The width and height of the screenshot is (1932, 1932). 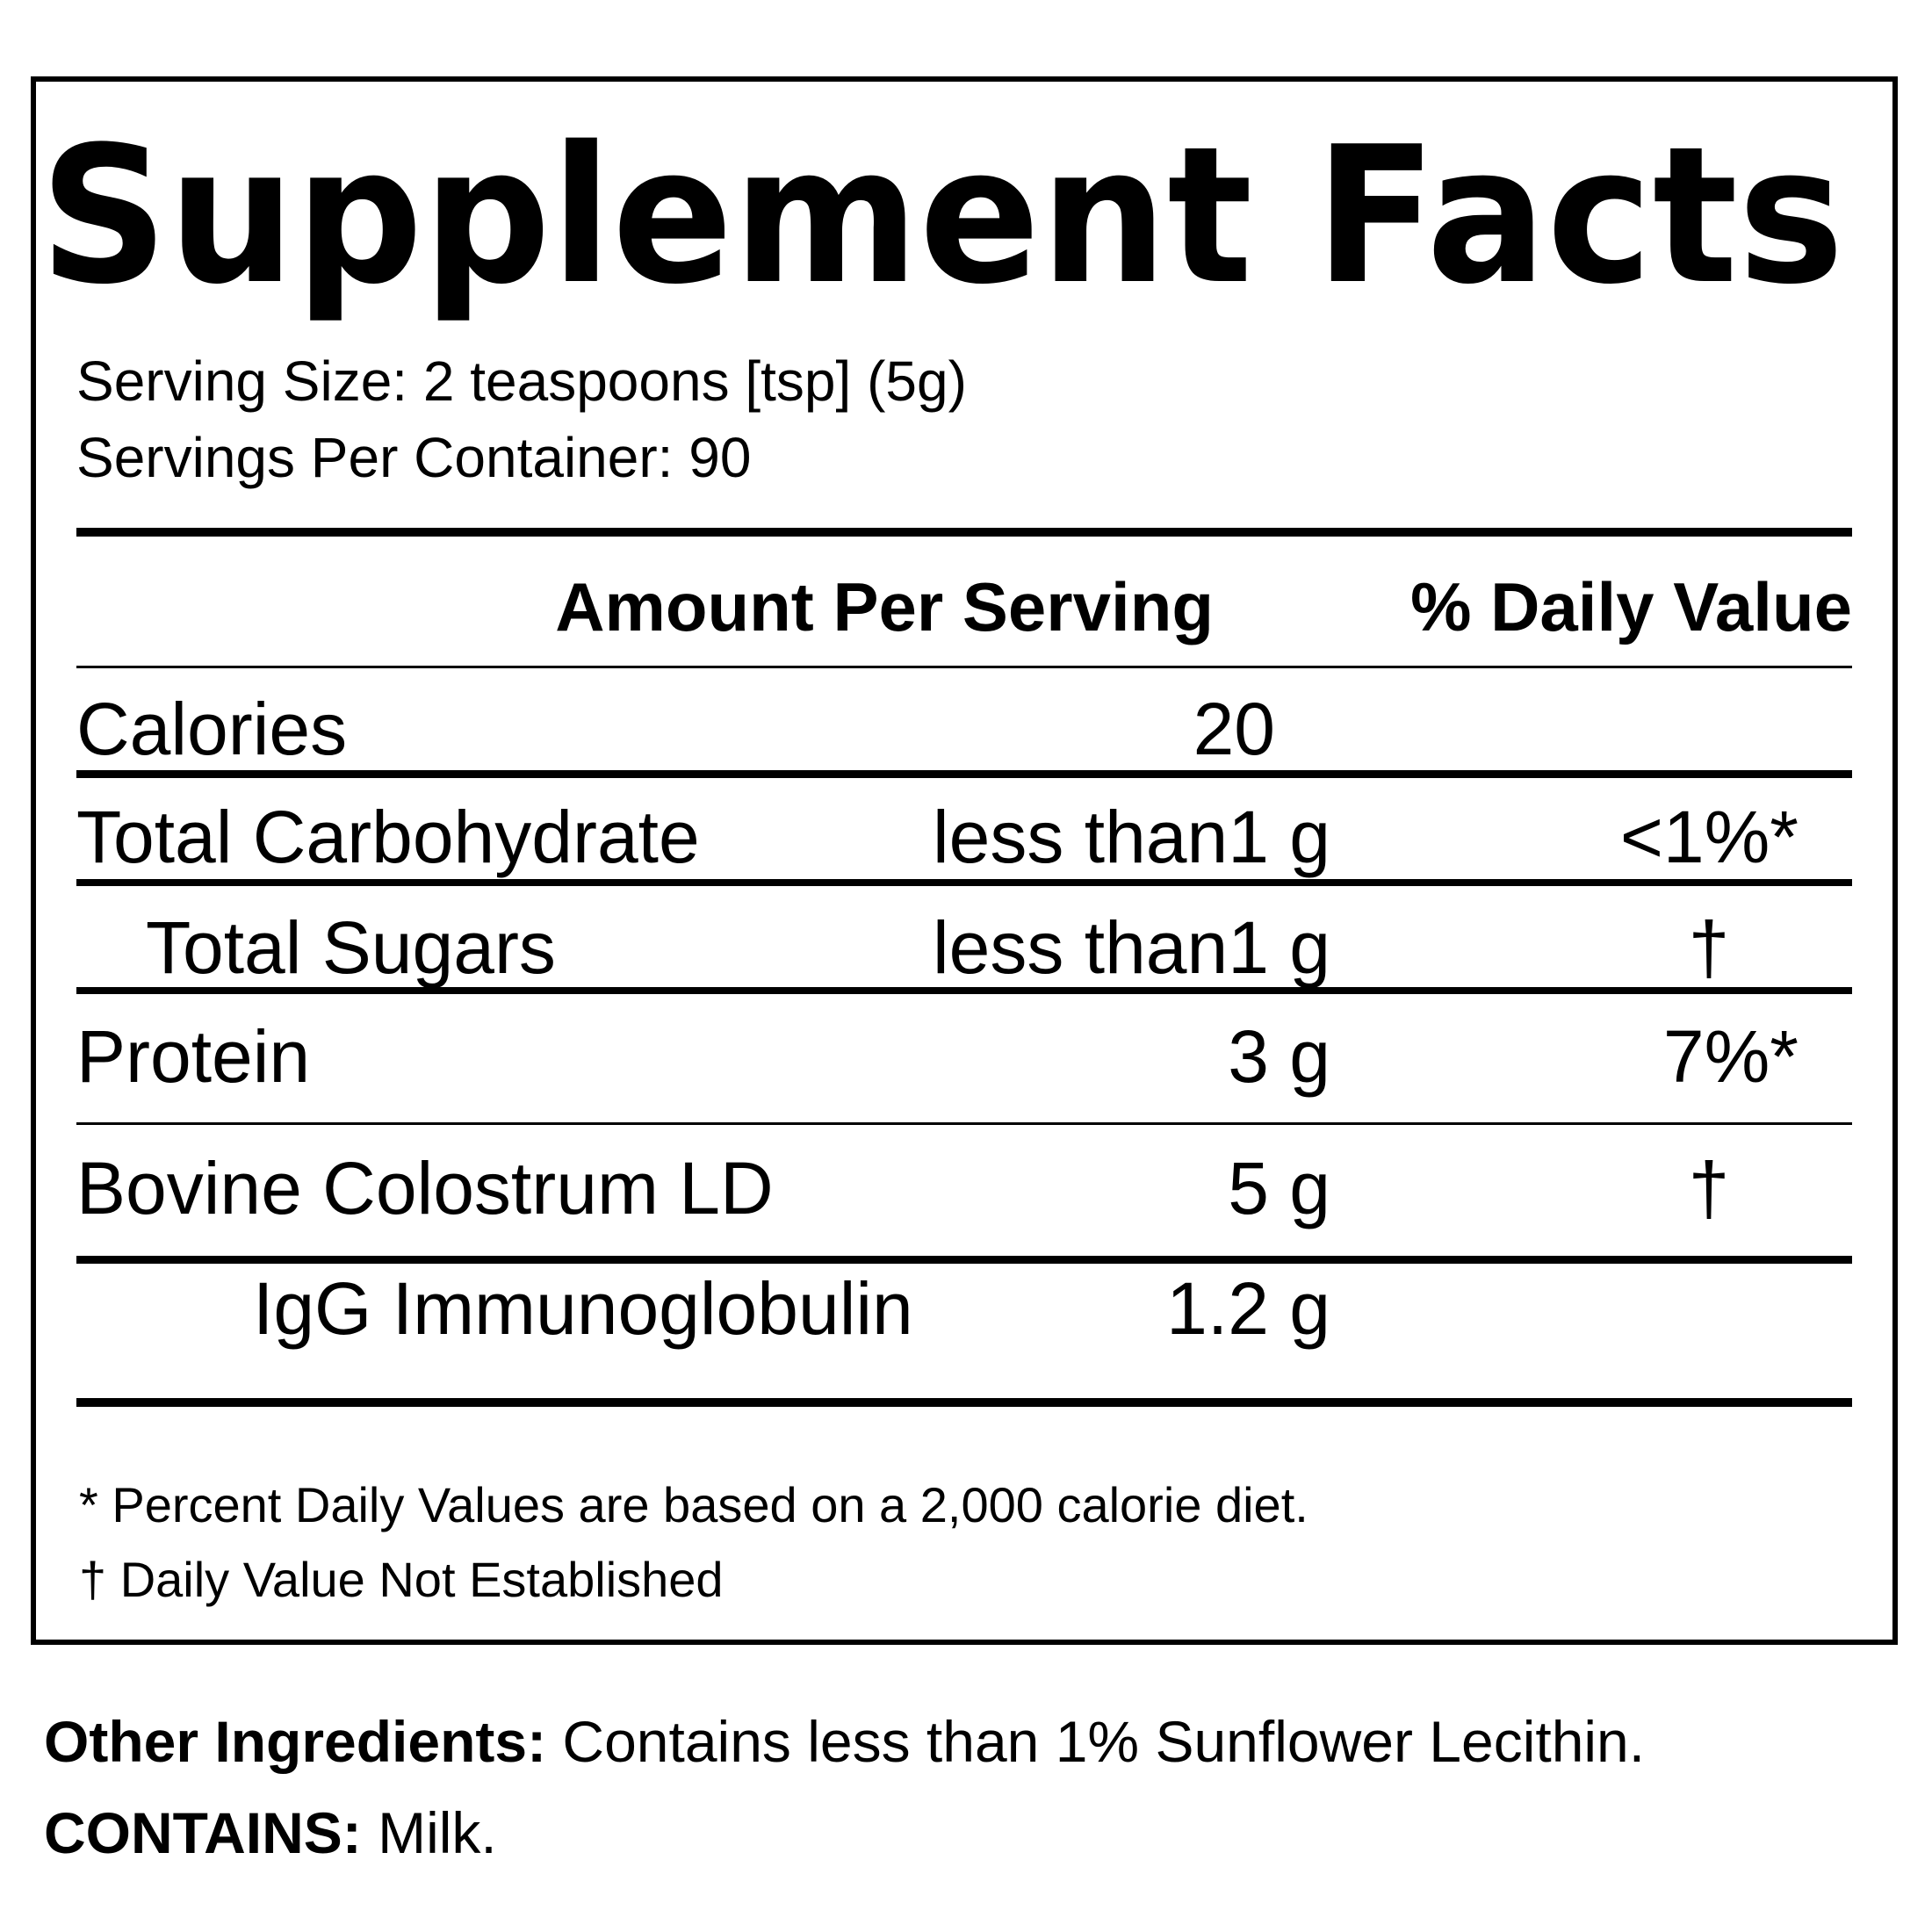 I want to click on nutrient-name: IgG Immunoglobulin, so click(x=583, y=1308).